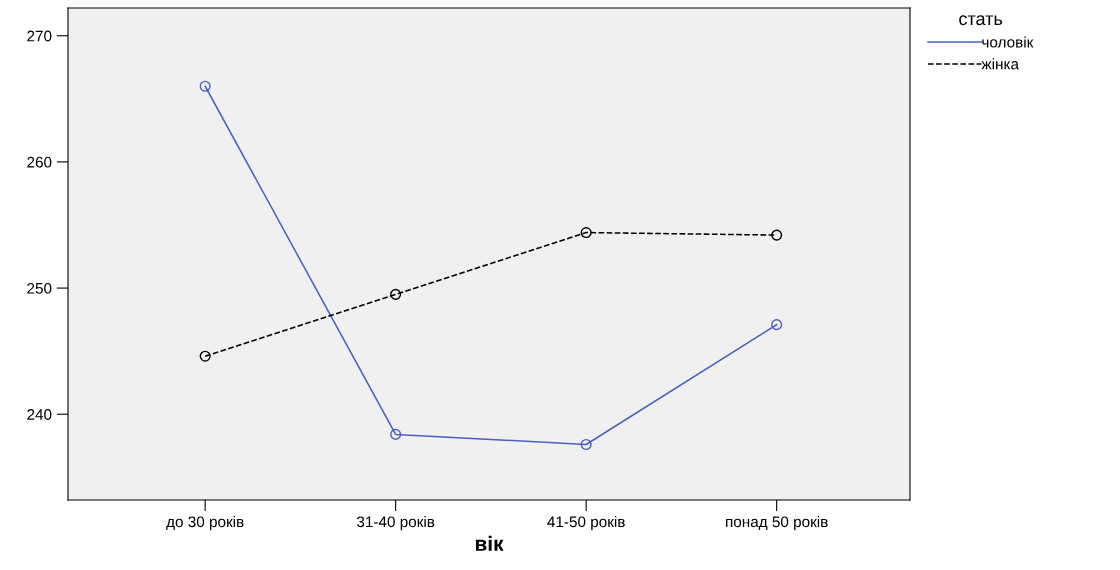 The height and width of the screenshot is (570, 1120). What do you see at coordinates (1008, 42) in the screenshot?
I see `legend-label: чоловік` at bounding box center [1008, 42].